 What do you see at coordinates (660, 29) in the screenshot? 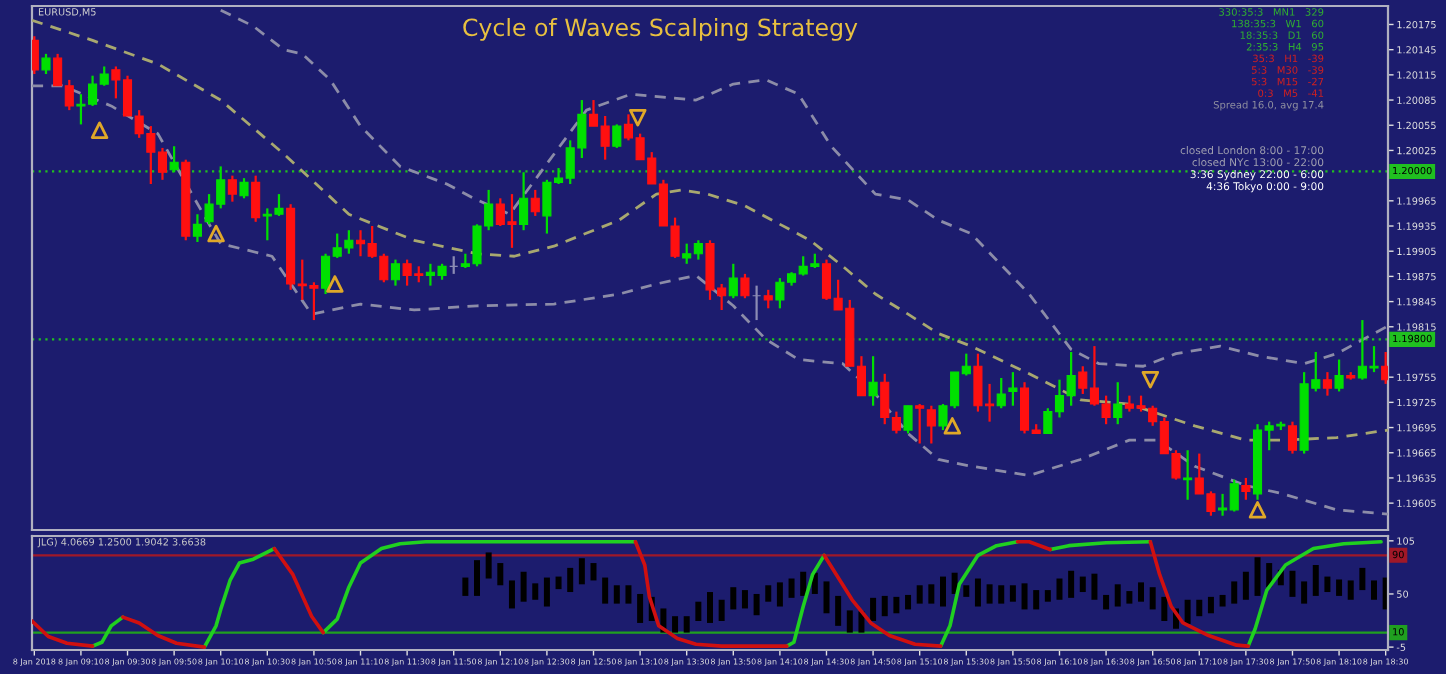
I see `chart-title: Cycle of Waves Scalping Strategy` at bounding box center [660, 29].